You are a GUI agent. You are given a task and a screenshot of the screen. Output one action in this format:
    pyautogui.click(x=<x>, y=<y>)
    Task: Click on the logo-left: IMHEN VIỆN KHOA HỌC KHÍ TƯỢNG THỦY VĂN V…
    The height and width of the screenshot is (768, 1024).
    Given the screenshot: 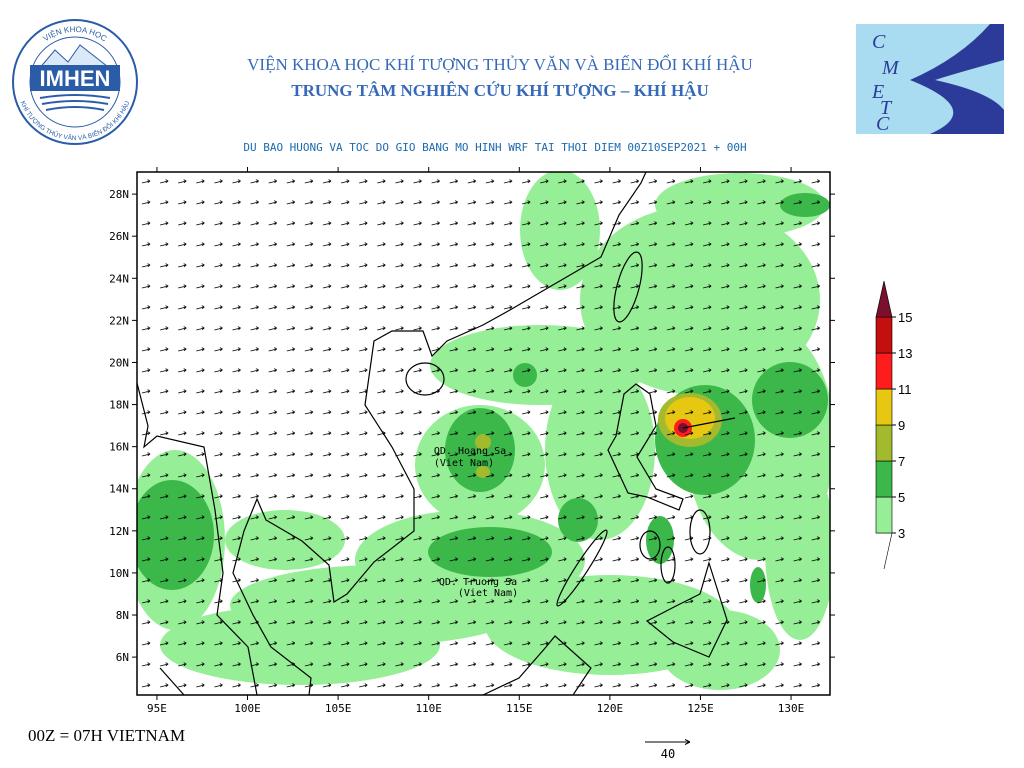 What is the action you would take?
    pyautogui.click(x=75, y=82)
    